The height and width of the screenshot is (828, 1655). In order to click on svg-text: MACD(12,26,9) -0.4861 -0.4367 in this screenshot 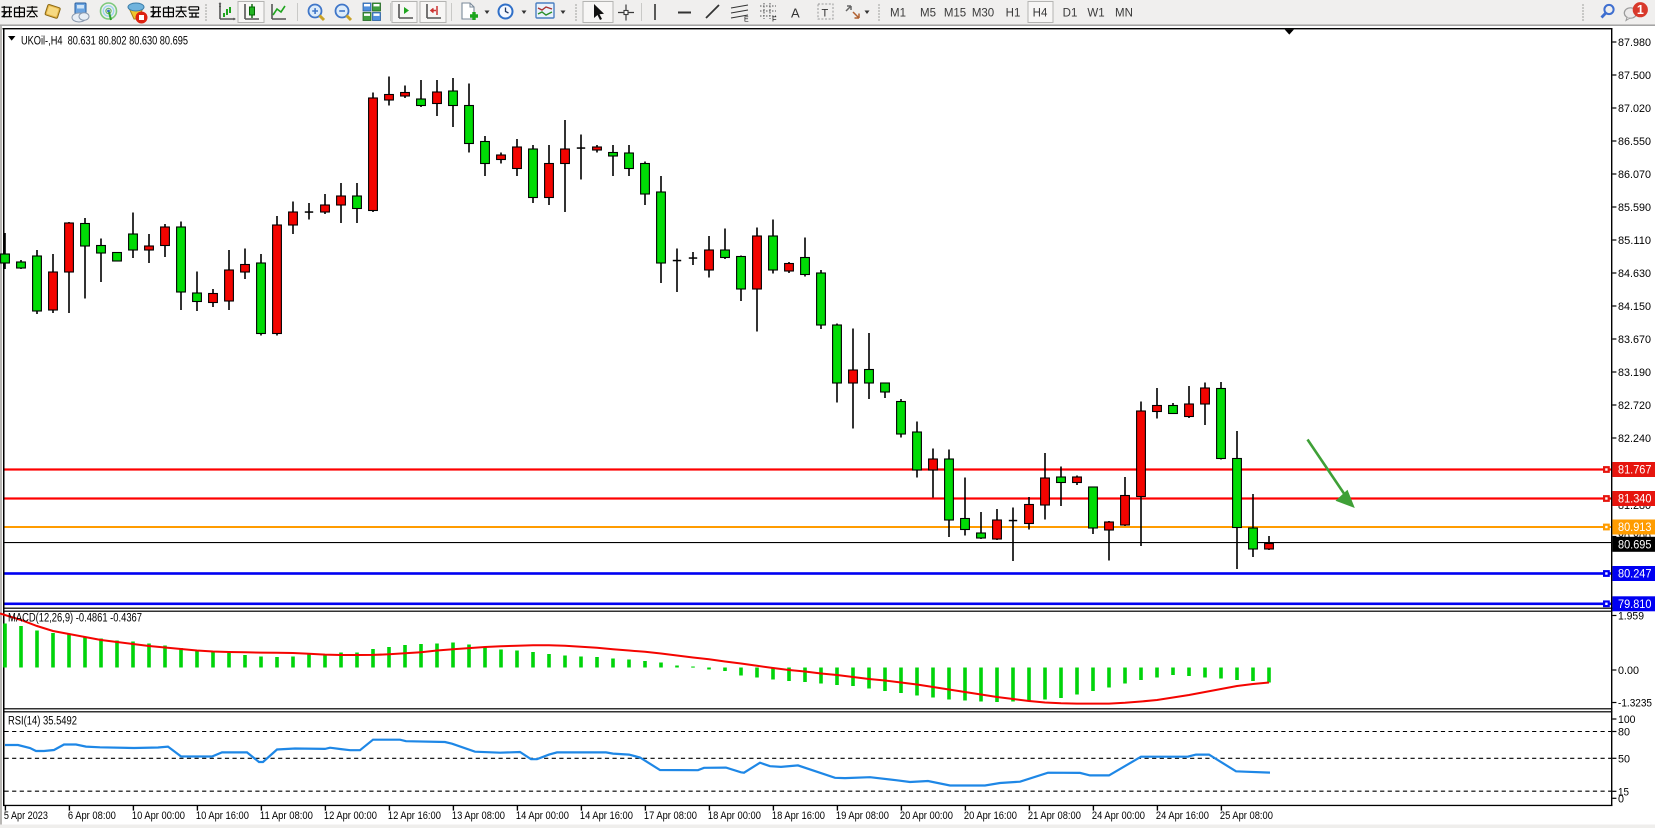, I will do `click(75, 619)`.